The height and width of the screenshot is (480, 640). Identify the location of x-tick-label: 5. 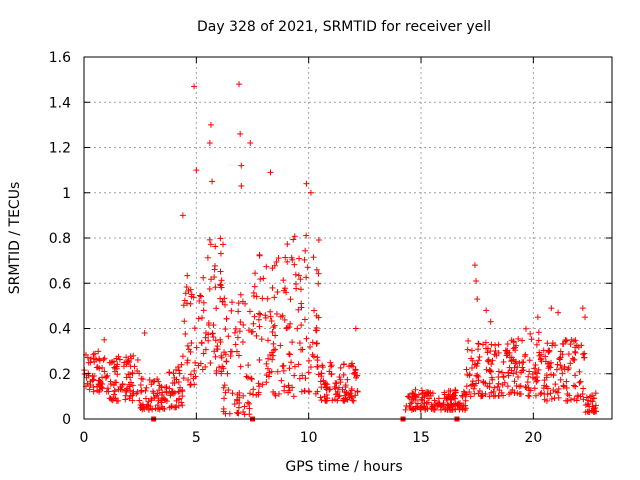
(196, 438).